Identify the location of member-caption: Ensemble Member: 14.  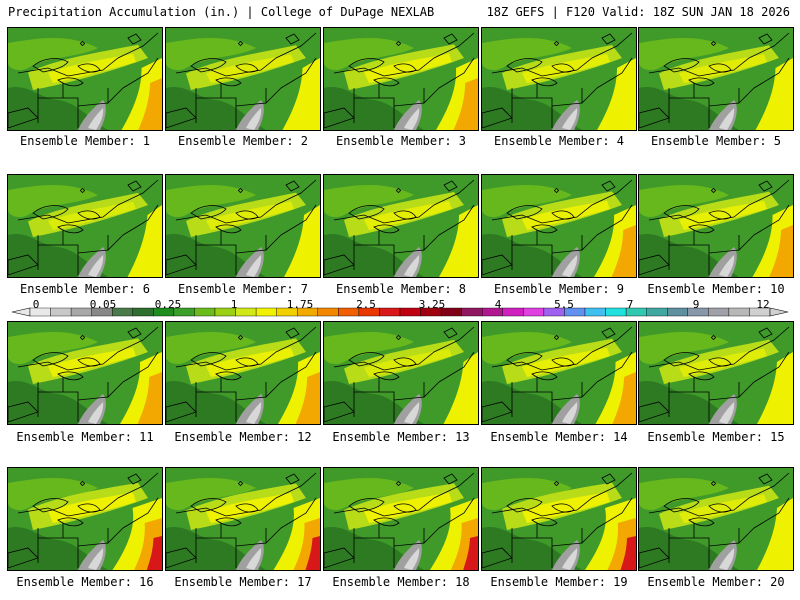
(559, 437).